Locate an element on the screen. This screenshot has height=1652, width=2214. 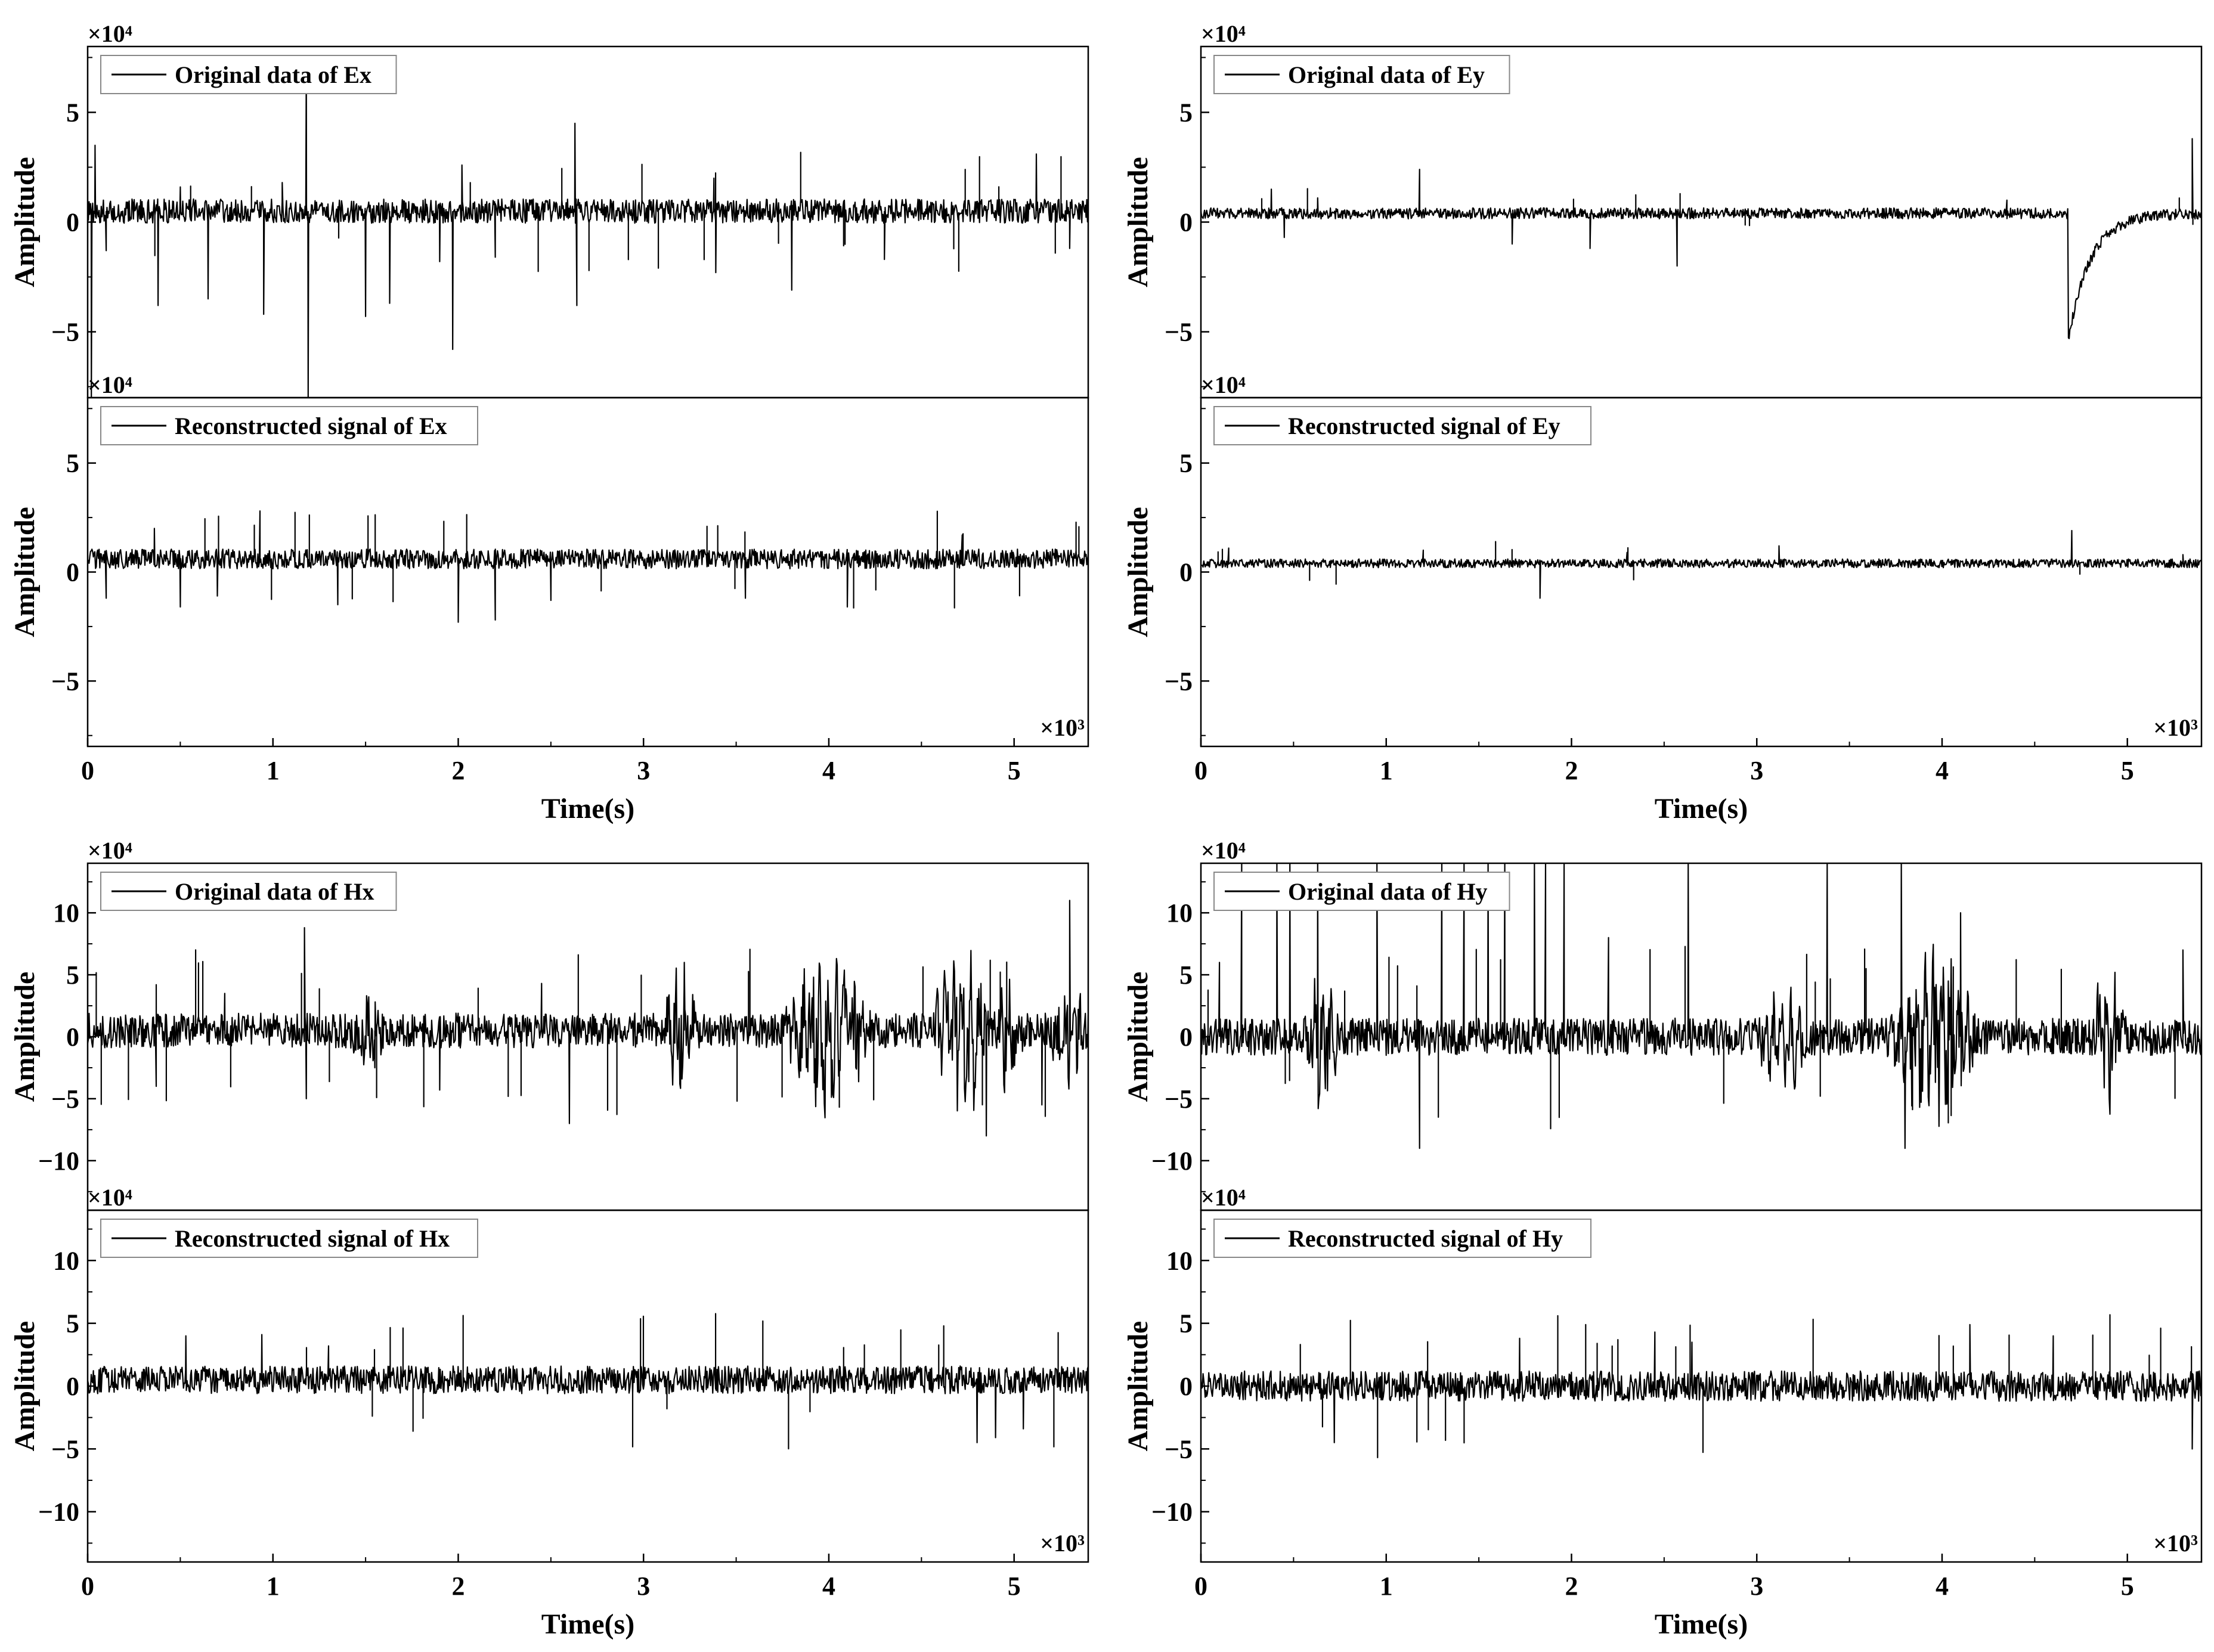
legend-label: Original data of Hy is located at coordinates (1387, 891).